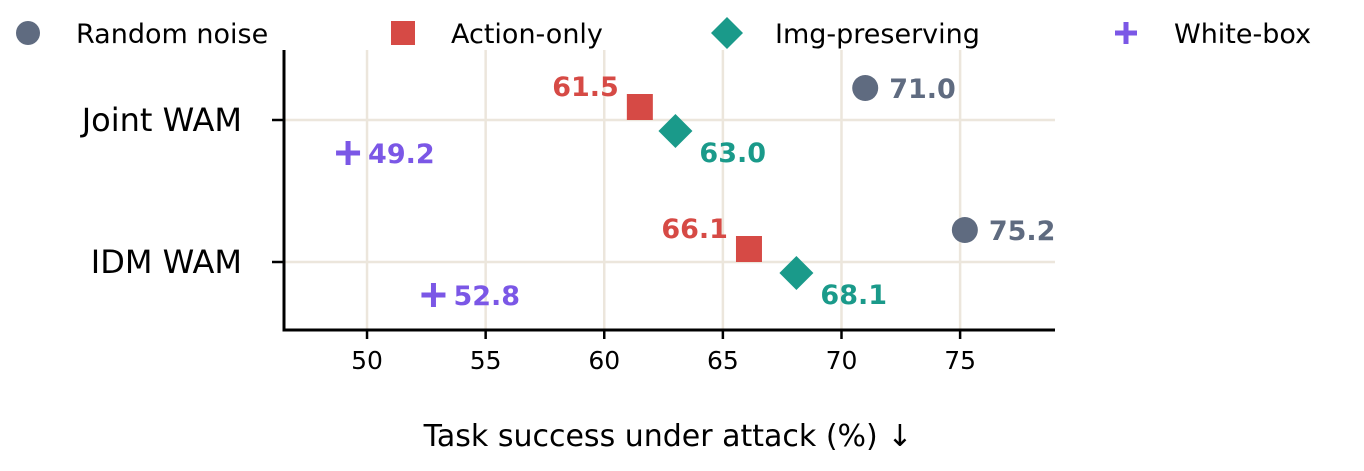  I want to click on y-tick-label: IDM WAM, so click(166, 262).